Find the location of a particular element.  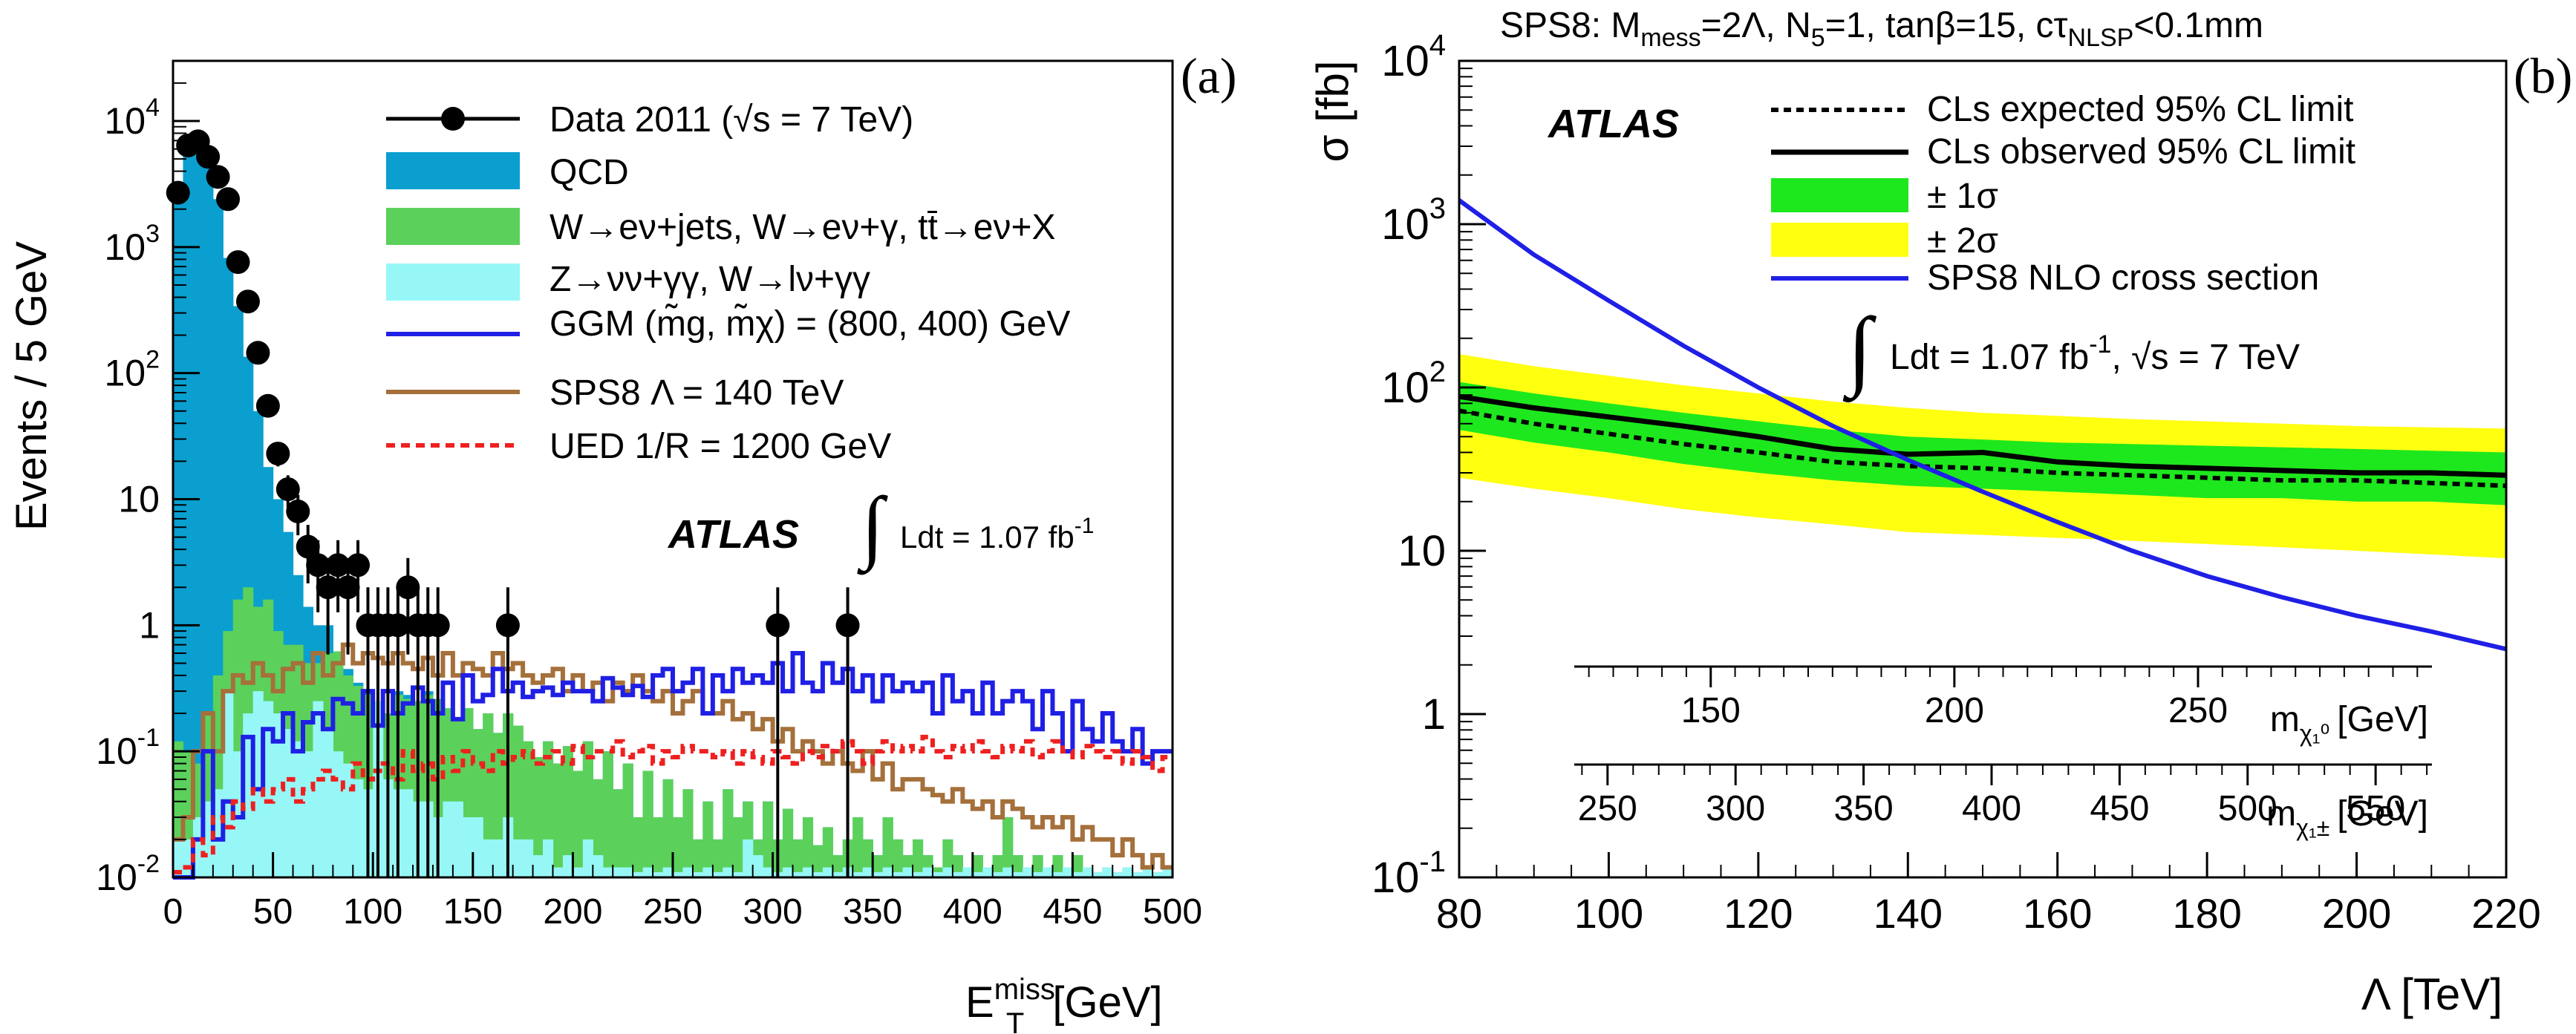

b-sec-axis-2-tick-label: 250 is located at coordinates (1607, 809).